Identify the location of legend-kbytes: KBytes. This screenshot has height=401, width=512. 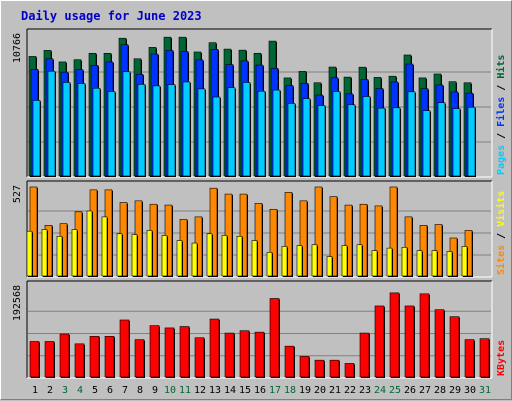
(501, 358).